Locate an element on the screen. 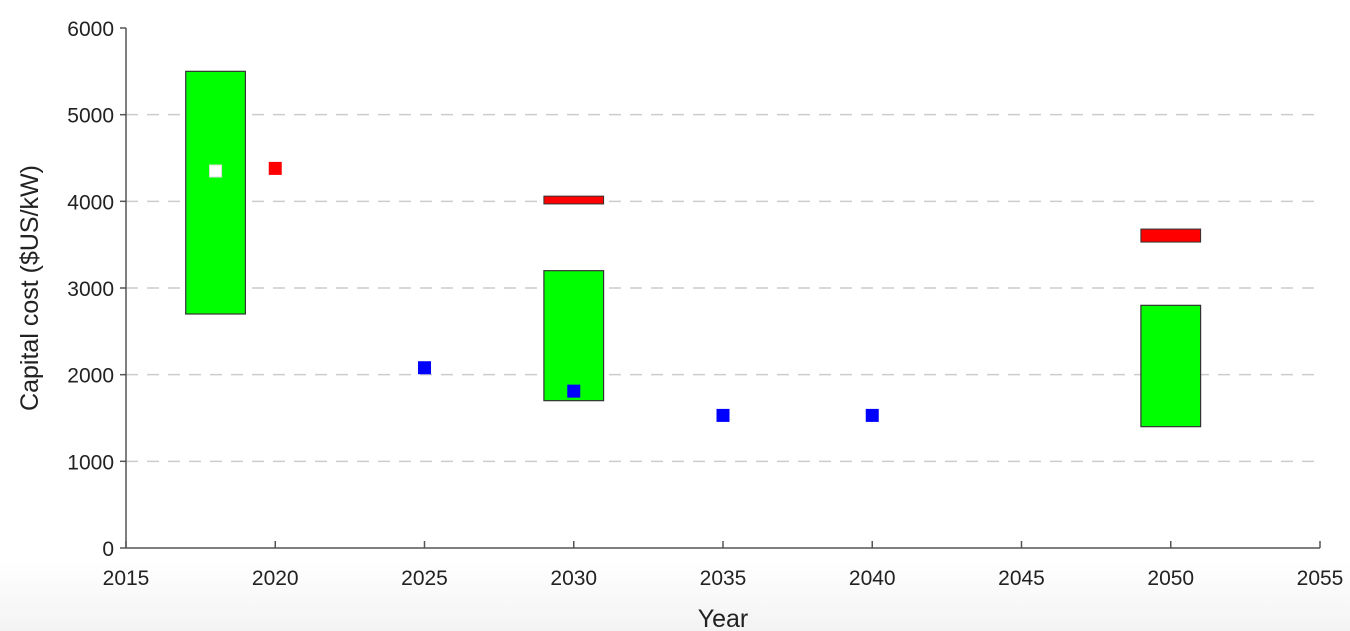 The height and width of the screenshot is (631, 1350). y-tick-label: 2000 is located at coordinates (90, 376).